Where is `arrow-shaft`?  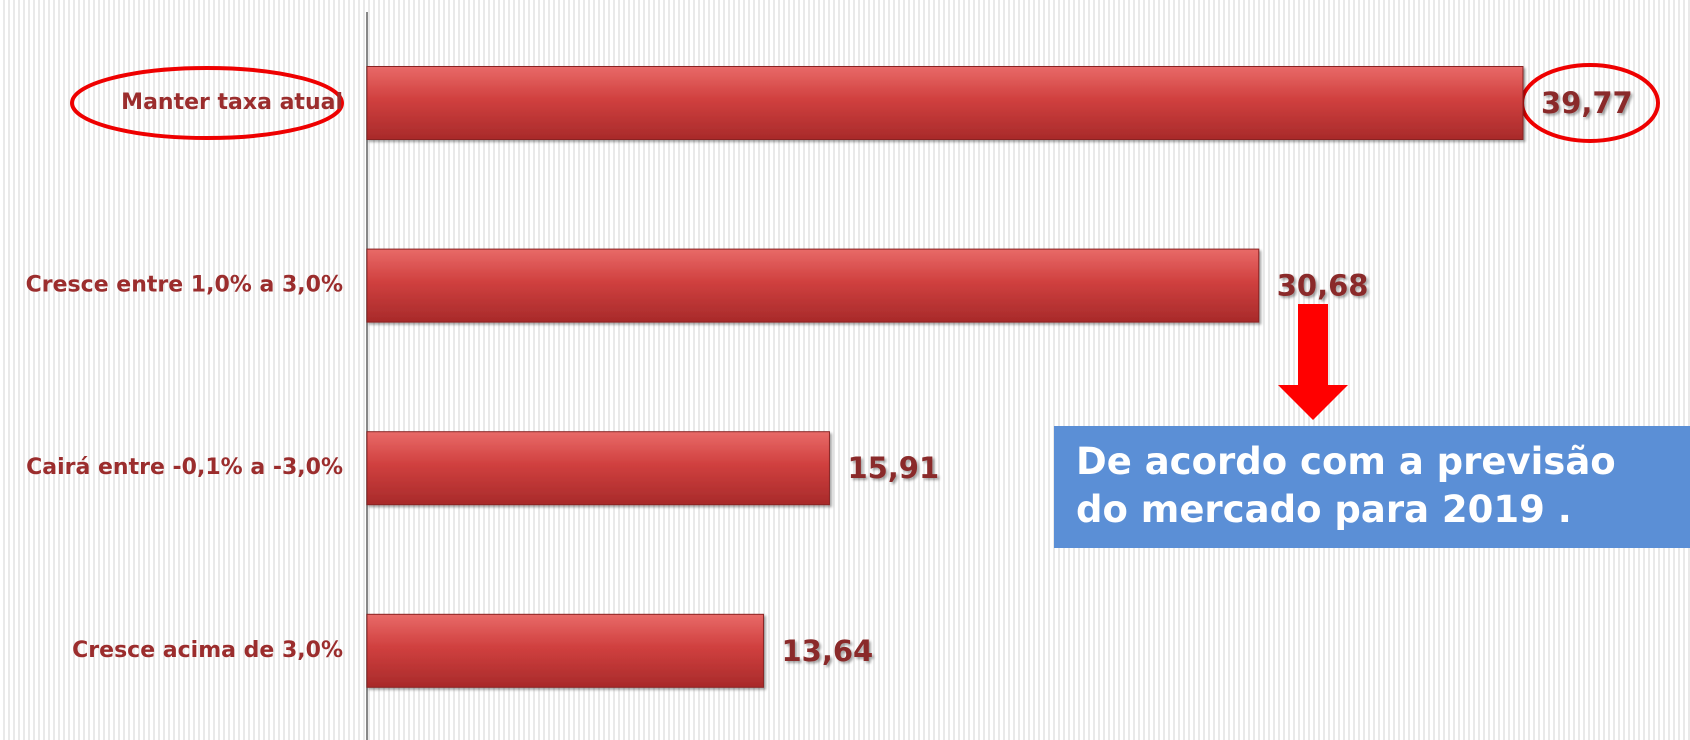 arrow-shaft is located at coordinates (1313, 345).